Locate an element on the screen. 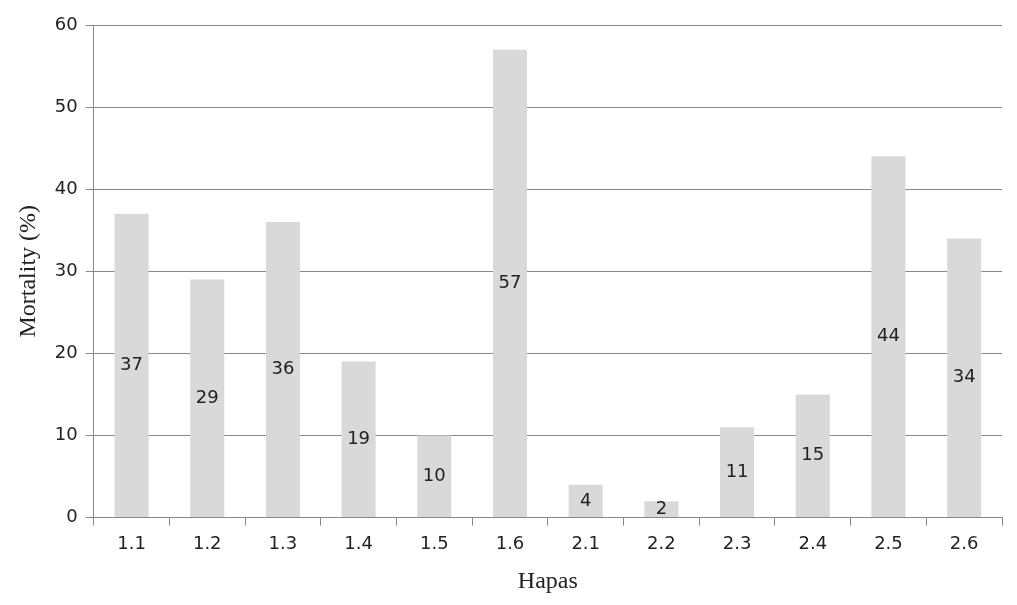 This screenshot has width=1017, height=605. x-tick-label: 2.1 is located at coordinates (586, 543).